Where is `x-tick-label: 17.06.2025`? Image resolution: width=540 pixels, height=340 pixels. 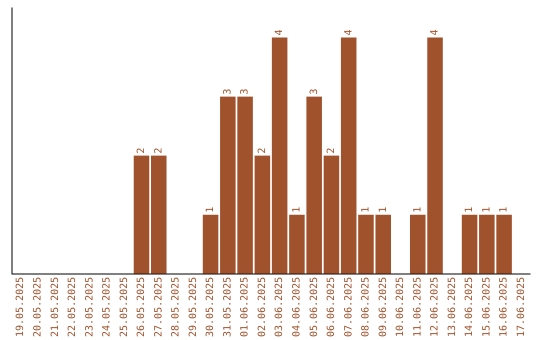 x-tick-label: 17.06.2025 is located at coordinates (521, 307).